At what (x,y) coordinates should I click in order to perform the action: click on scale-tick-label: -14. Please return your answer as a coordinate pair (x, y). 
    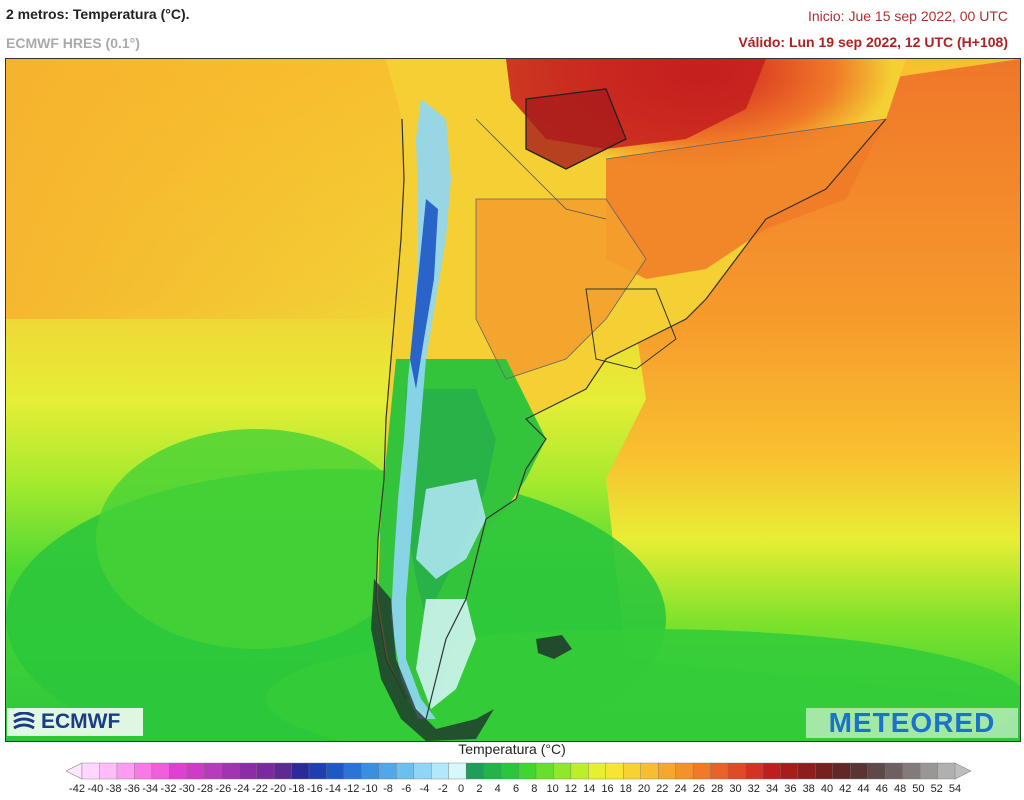
    Looking at the image, I should click on (333, 789).